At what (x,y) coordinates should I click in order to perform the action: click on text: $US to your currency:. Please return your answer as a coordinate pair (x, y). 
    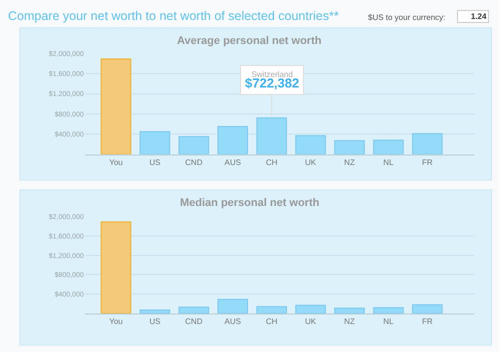
    Looking at the image, I should click on (407, 17).